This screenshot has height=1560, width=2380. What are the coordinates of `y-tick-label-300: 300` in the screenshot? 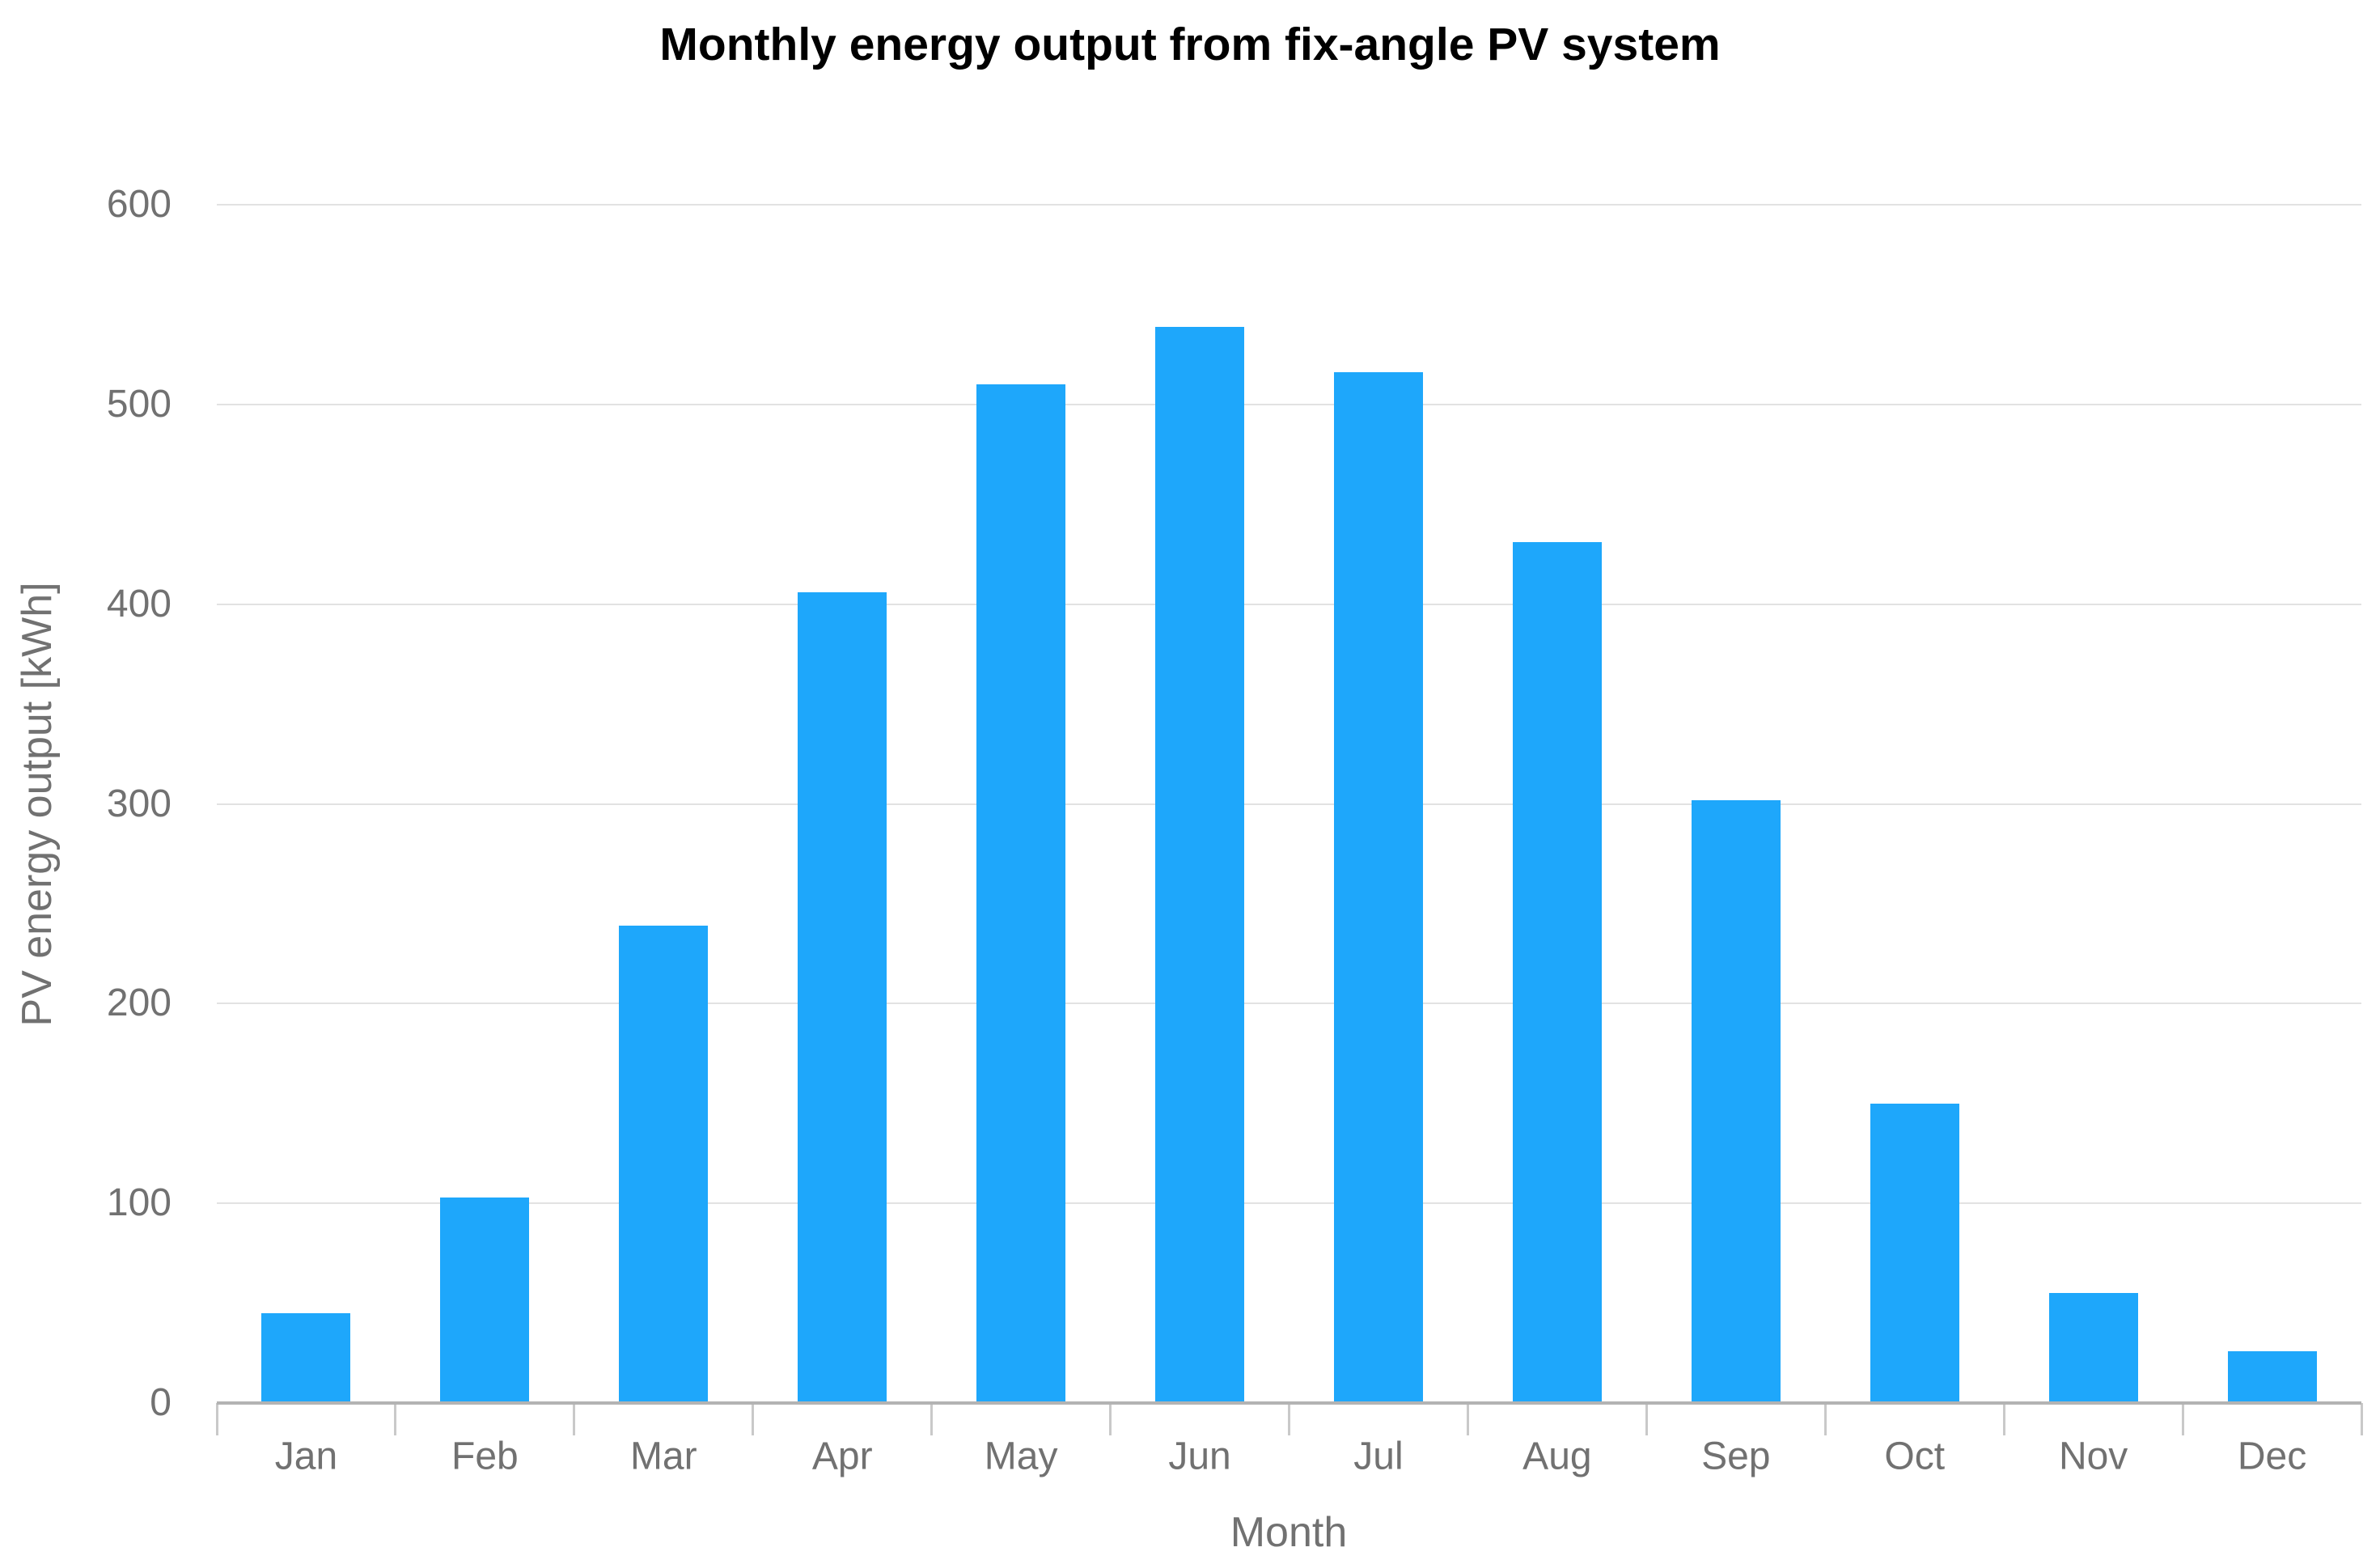 It's located at (139, 803).